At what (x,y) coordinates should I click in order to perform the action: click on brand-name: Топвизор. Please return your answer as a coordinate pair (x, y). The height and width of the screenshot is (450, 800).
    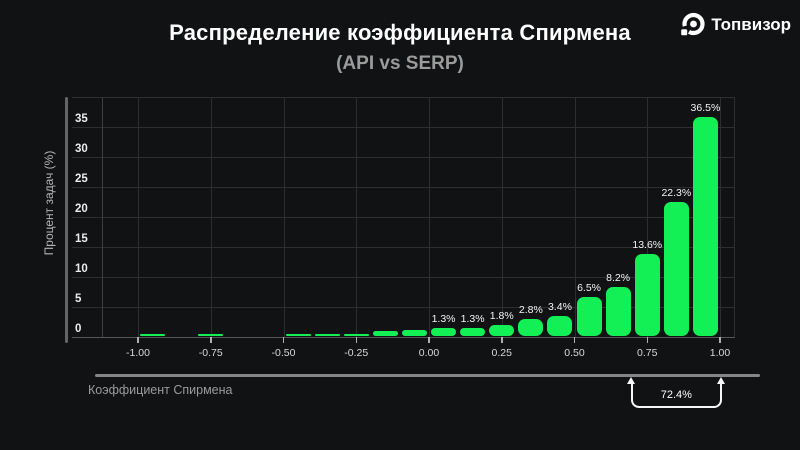
    Looking at the image, I should click on (751, 24).